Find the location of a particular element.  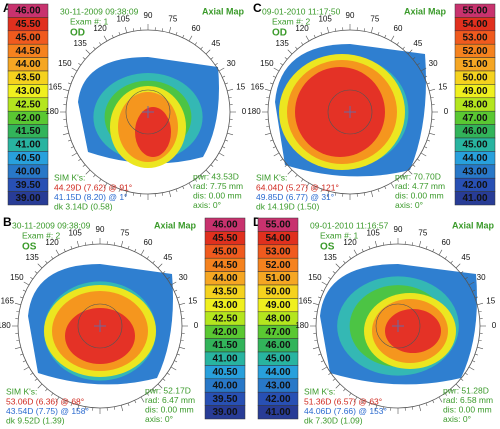

angle-label: 75 is located at coordinates (172, 18).